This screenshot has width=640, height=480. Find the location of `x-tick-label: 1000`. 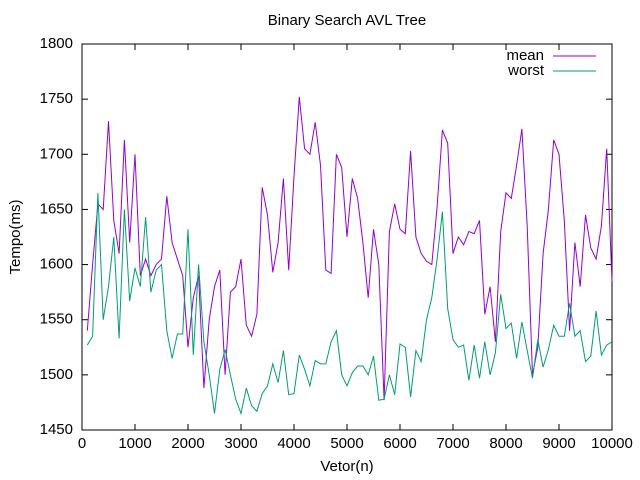

x-tick-label: 1000 is located at coordinates (134, 443).